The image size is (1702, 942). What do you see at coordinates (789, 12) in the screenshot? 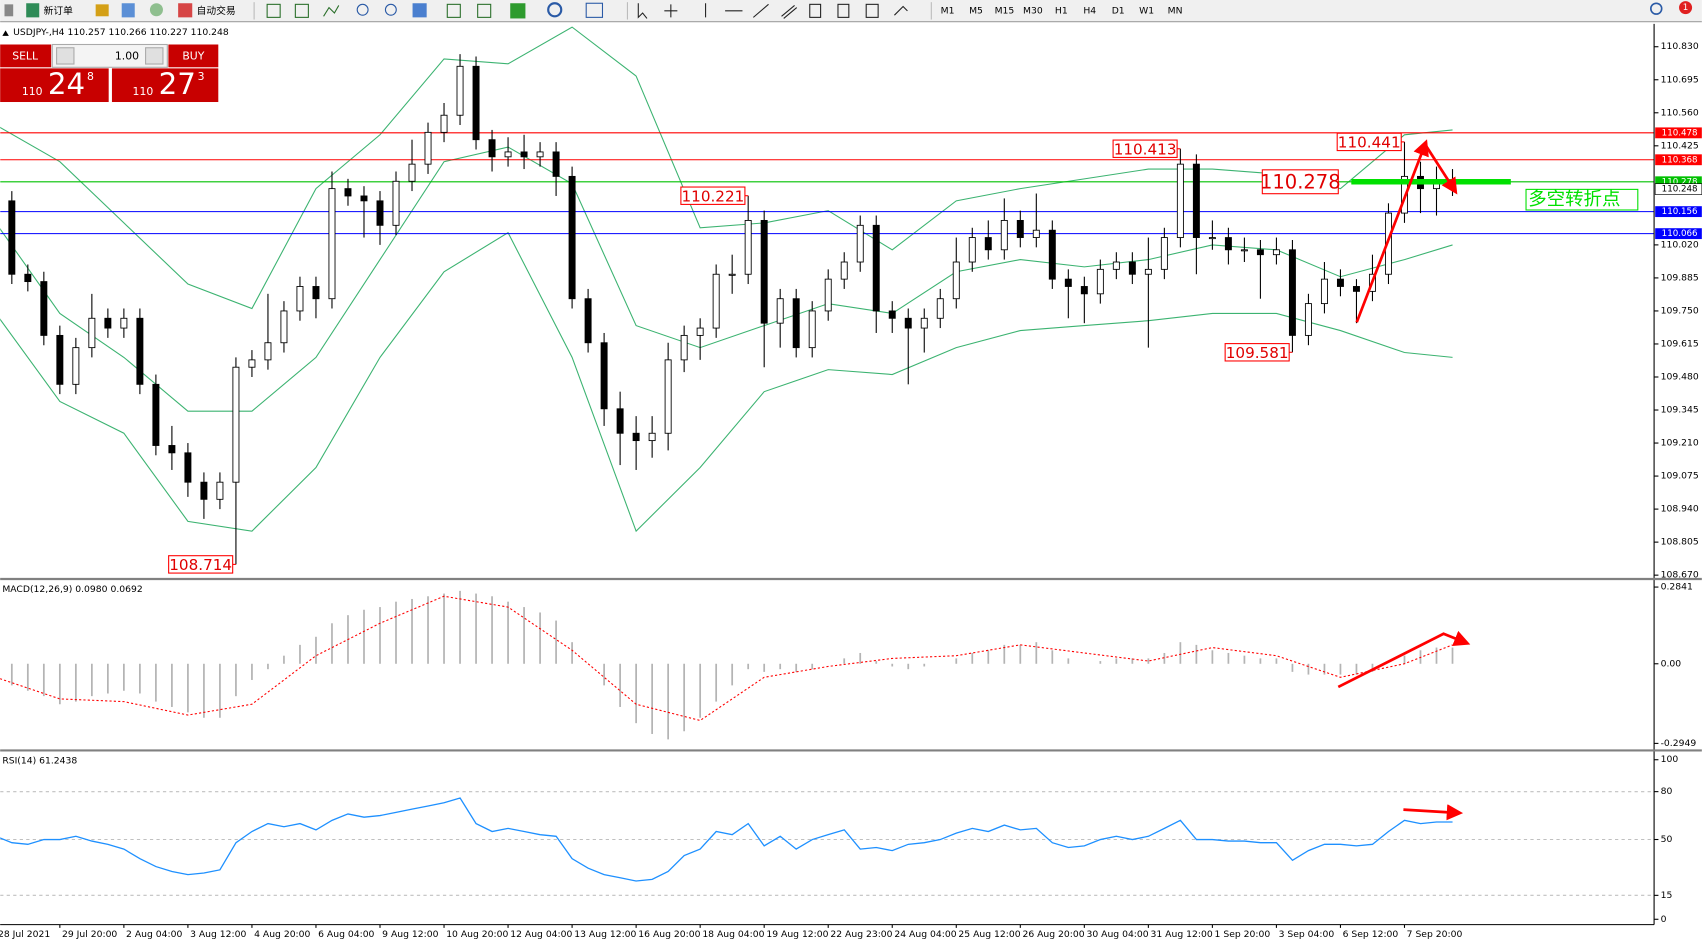
I see `channel-tool` at bounding box center [789, 12].